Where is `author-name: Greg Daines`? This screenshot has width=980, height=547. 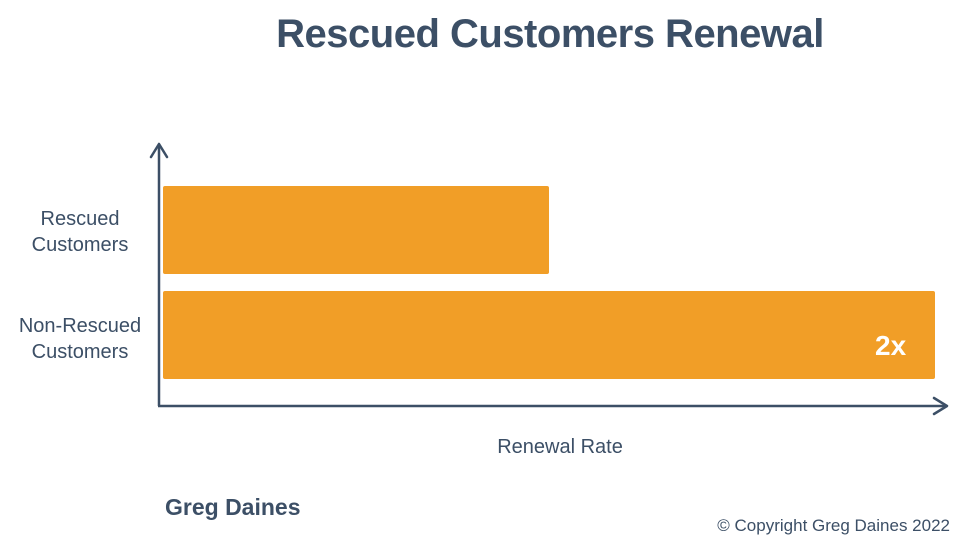
author-name: Greg Daines is located at coordinates (233, 507).